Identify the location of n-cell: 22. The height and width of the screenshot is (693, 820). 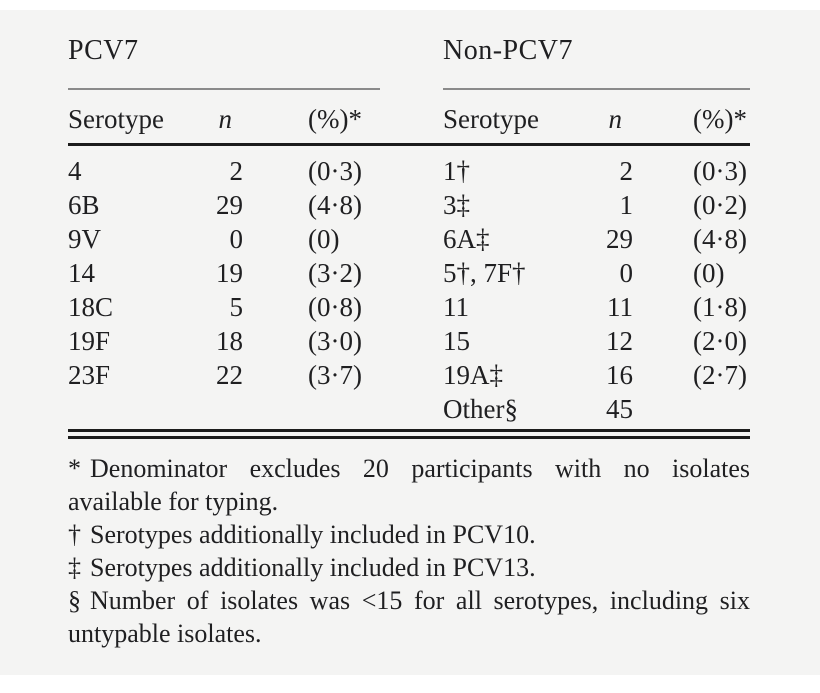
(229, 375).